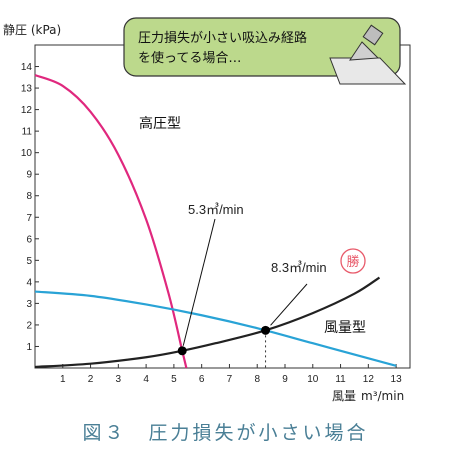 This screenshot has height=464, width=451. Describe the element at coordinates (382, 396) in the screenshot. I see `x-axis-unit: m³/min` at that location.